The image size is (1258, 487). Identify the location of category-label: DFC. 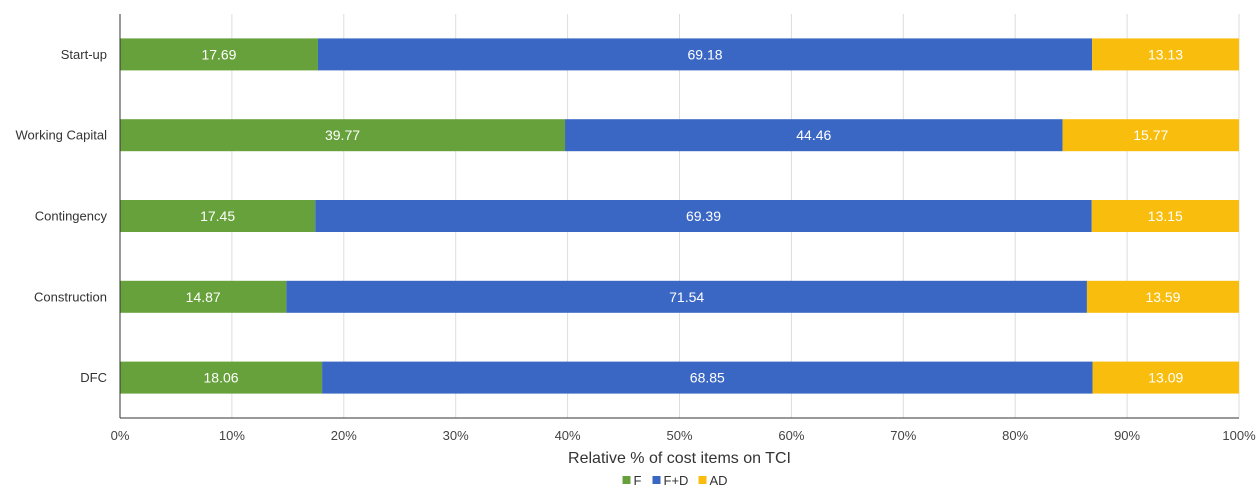
(93, 377).